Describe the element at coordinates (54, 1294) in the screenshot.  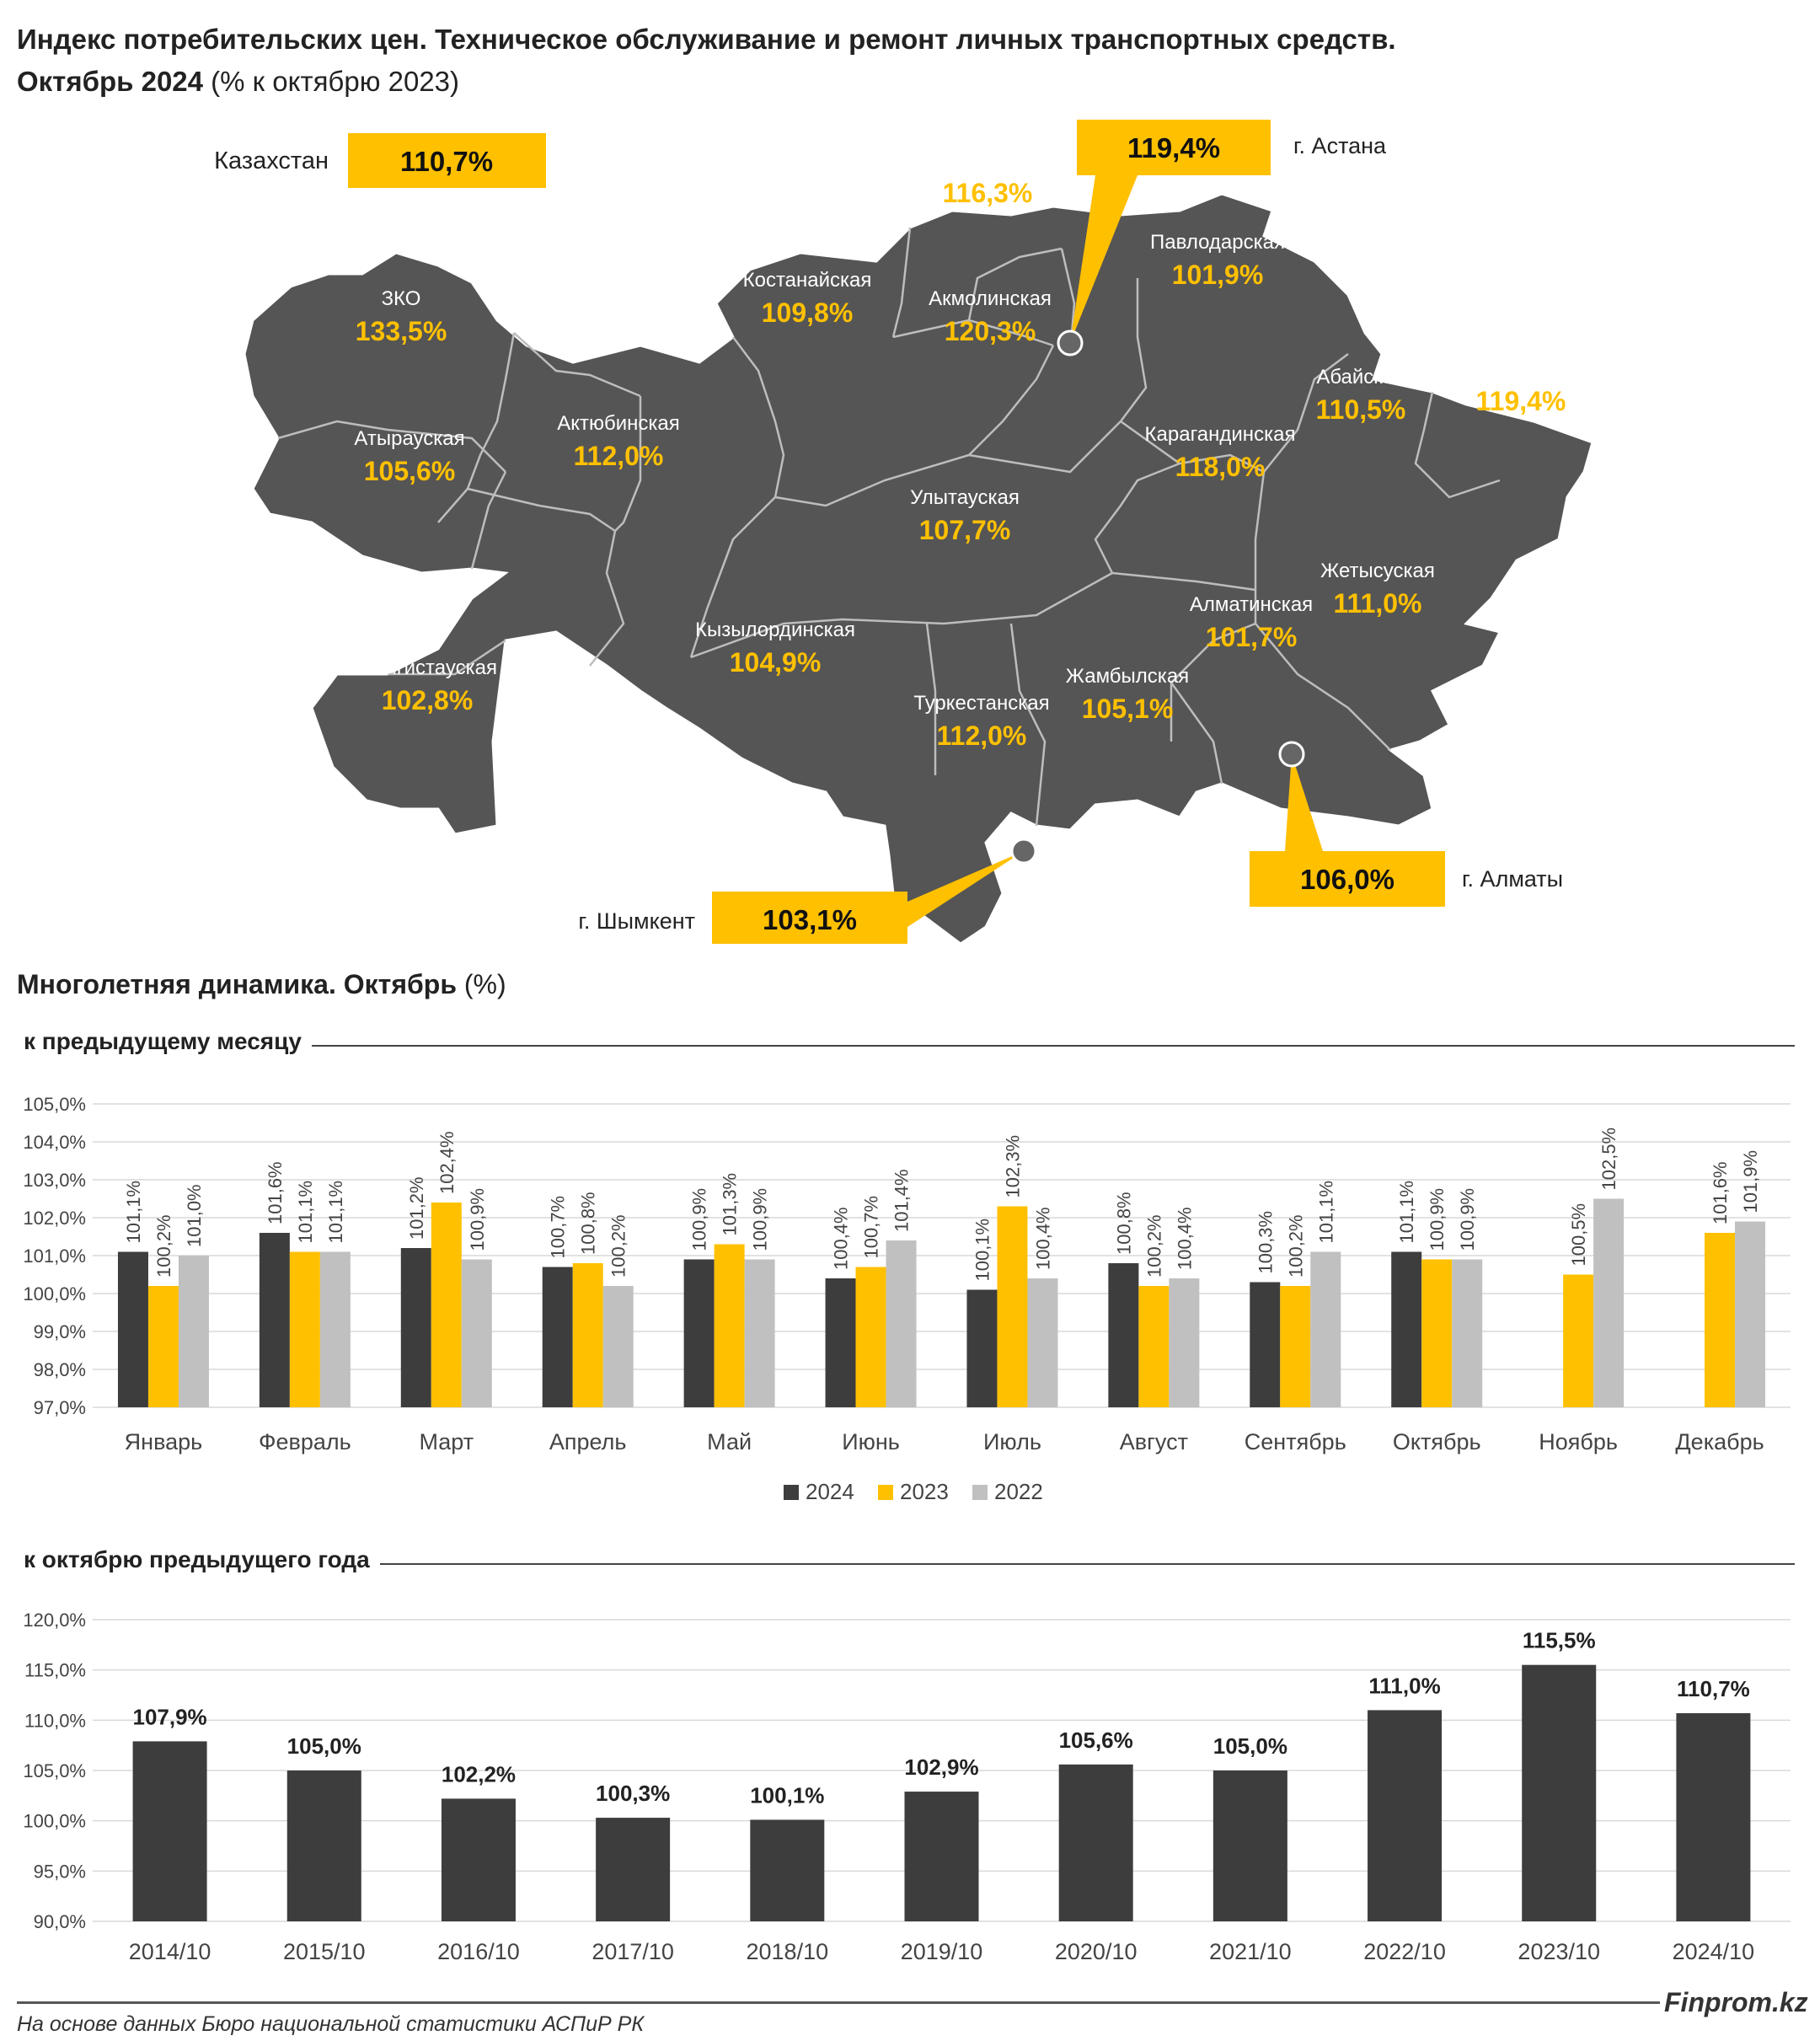
I see `y-tick-label: 100,0%` at that location.